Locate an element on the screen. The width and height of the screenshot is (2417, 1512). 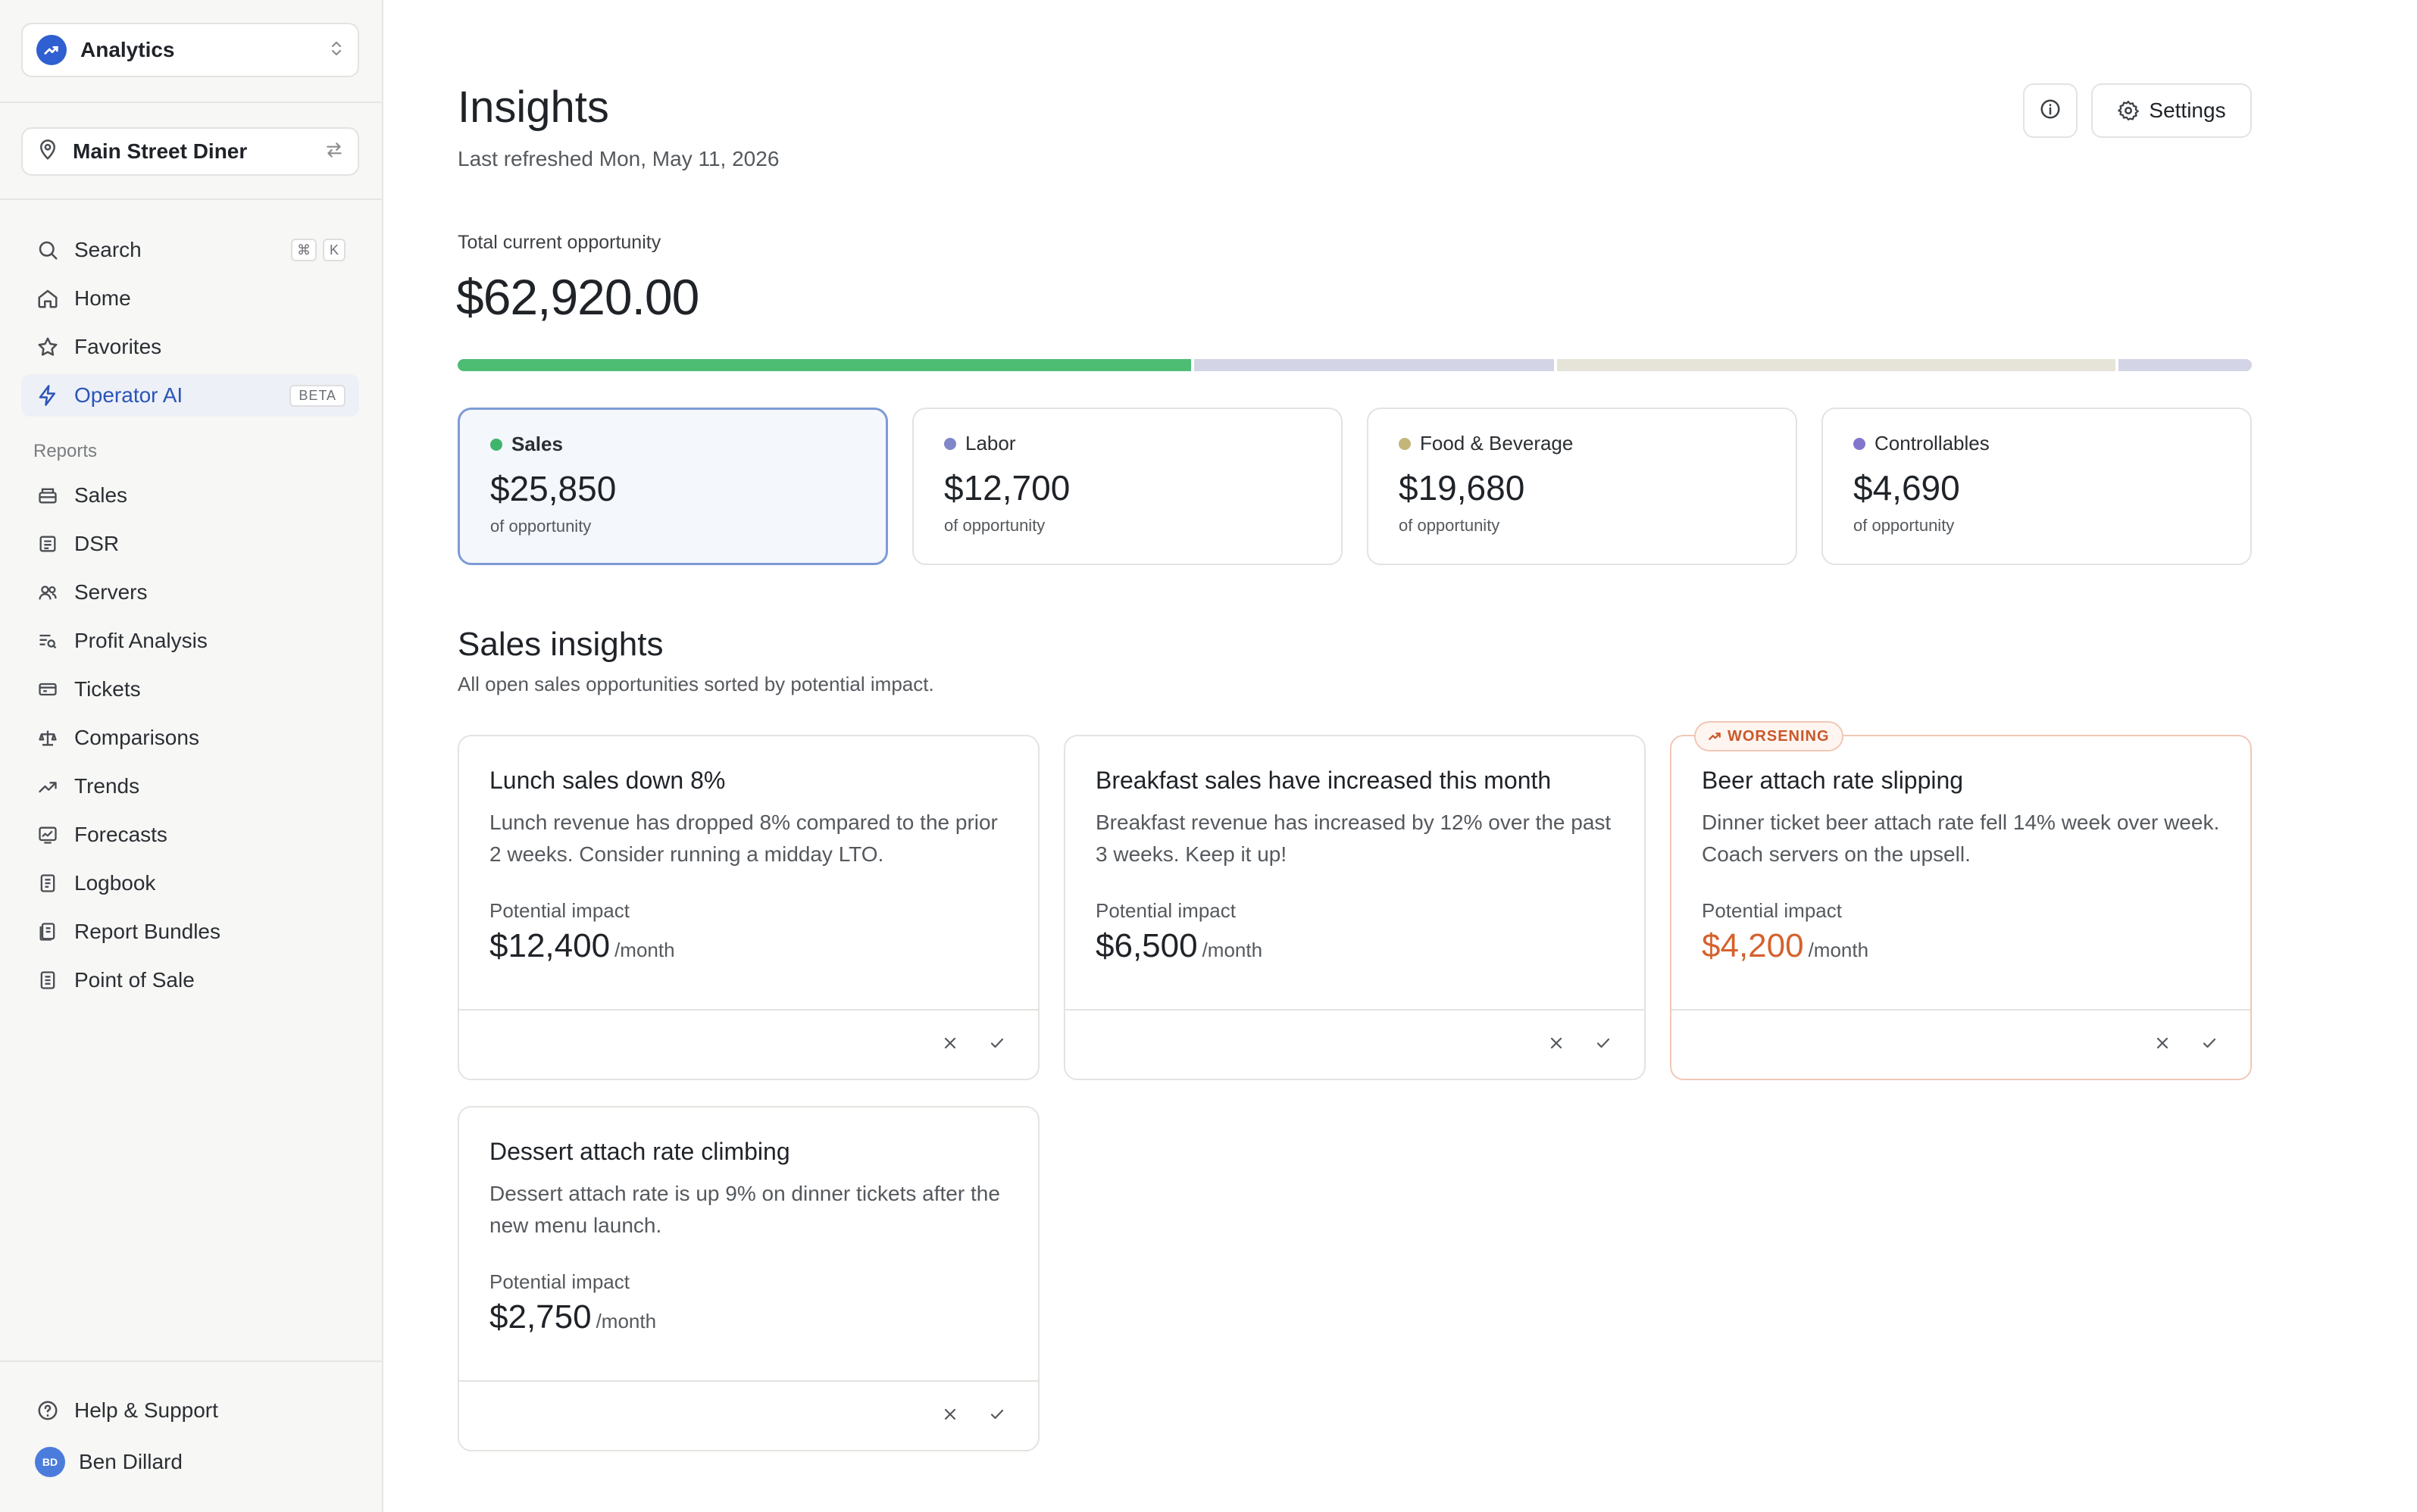
beta-badge: BETA is located at coordinates (317, 395).